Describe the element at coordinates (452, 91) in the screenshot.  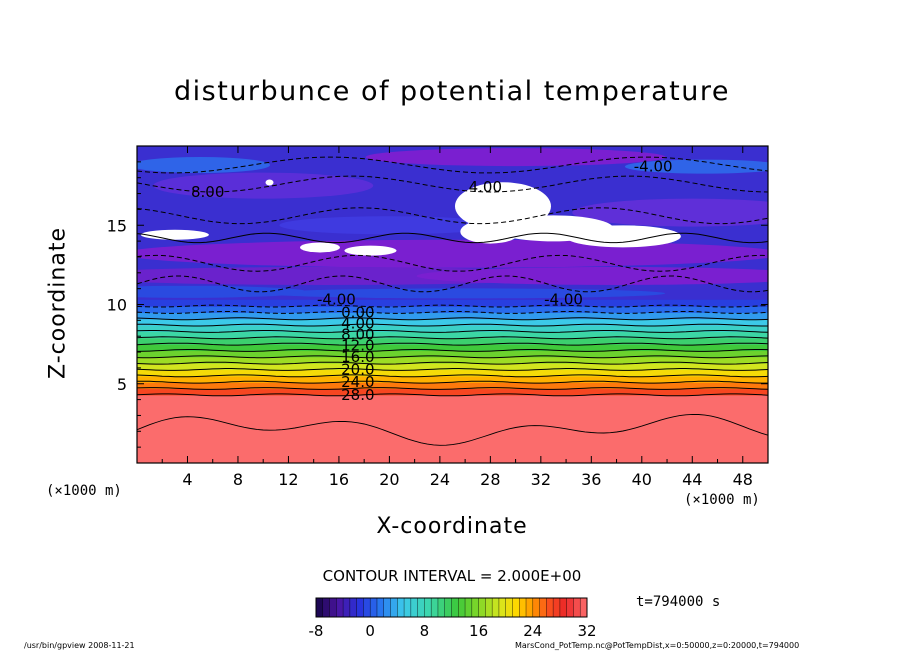
I see `chart-title: disturbunce of potential temperature` at that location.